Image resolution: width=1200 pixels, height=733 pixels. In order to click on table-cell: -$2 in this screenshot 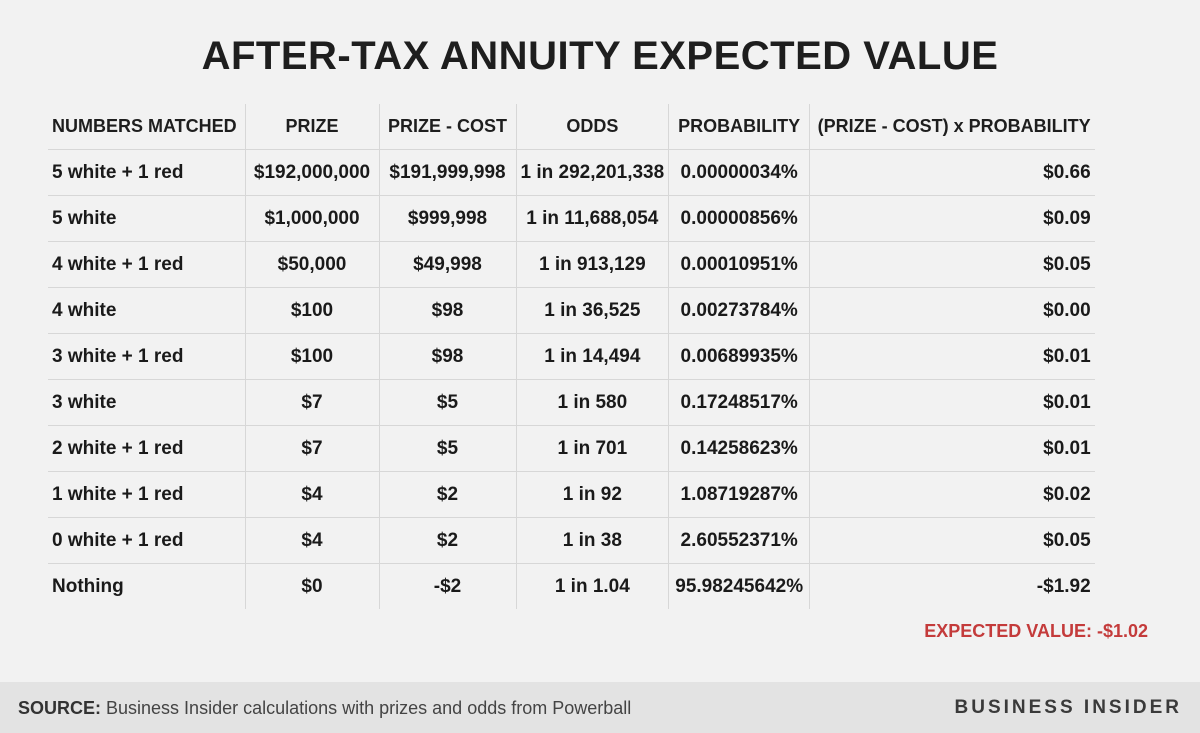, I will do `click(448, 586)`.